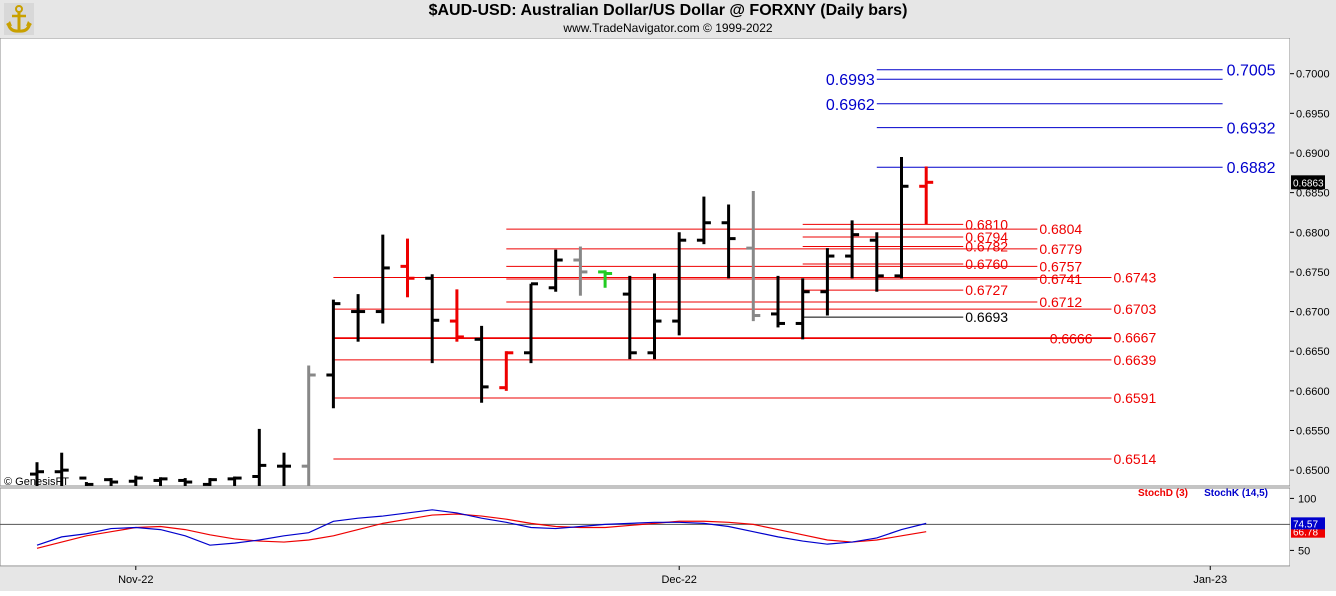 This screenshot has width=1336, height=596. Describe the element at coordinates (986, 290) in the screenshot. I see `level-label-0.6727: 0.6727` at that location.